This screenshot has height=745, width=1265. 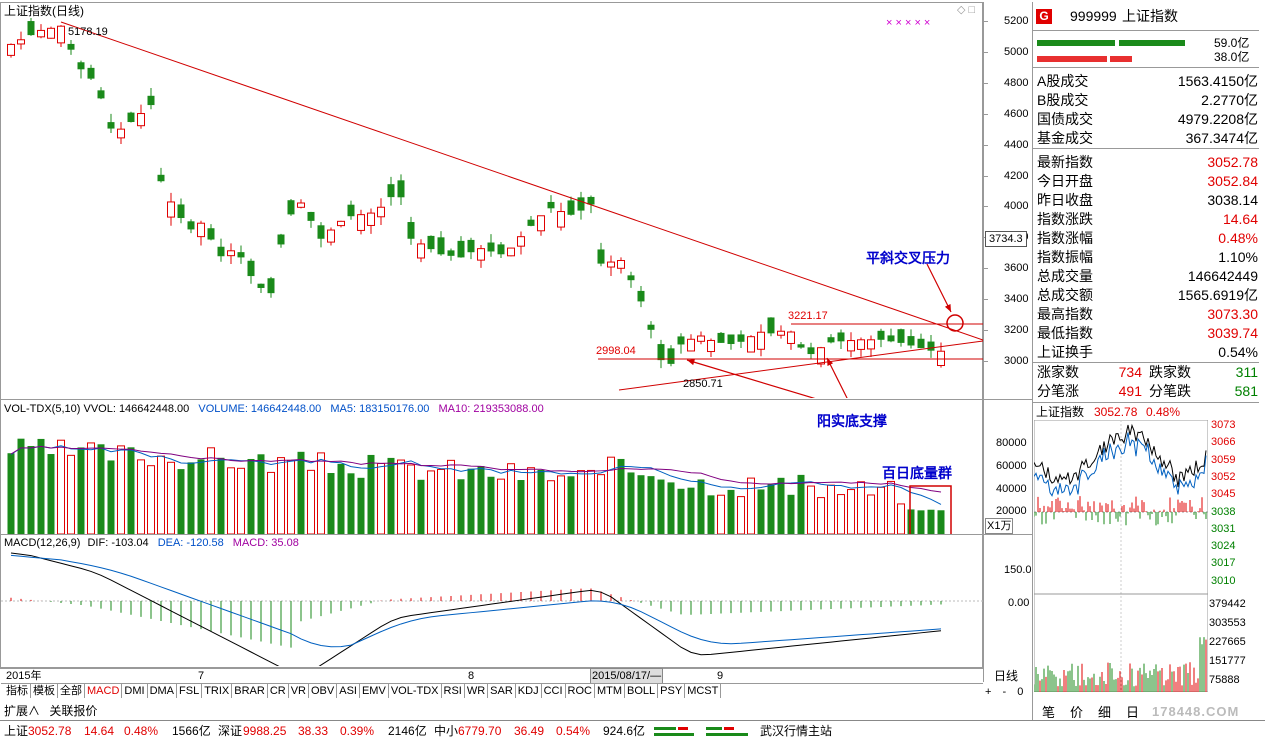 I want to click on tab-ticks: 笔, so click(x=1049, y=712).